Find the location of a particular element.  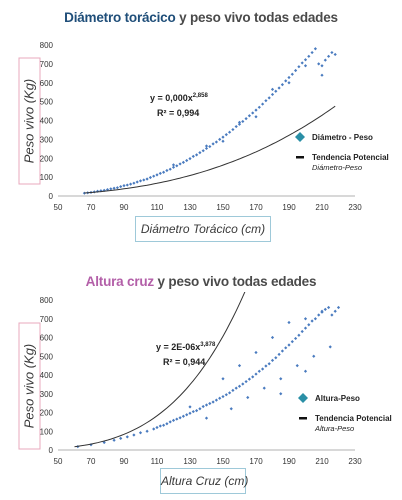

chart-title-rest: y peso vivo todas edades is located at coordinates (235, 281).